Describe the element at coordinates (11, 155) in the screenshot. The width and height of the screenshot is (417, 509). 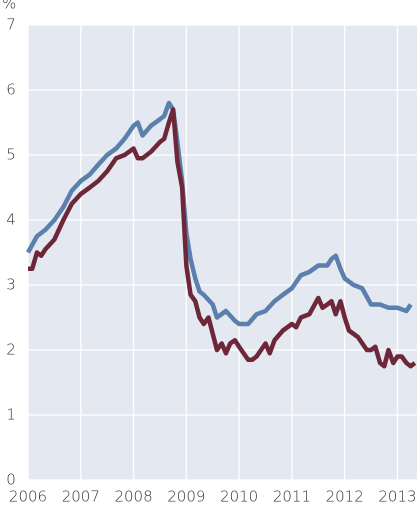
I see `y-tick-label: 5` at that location.